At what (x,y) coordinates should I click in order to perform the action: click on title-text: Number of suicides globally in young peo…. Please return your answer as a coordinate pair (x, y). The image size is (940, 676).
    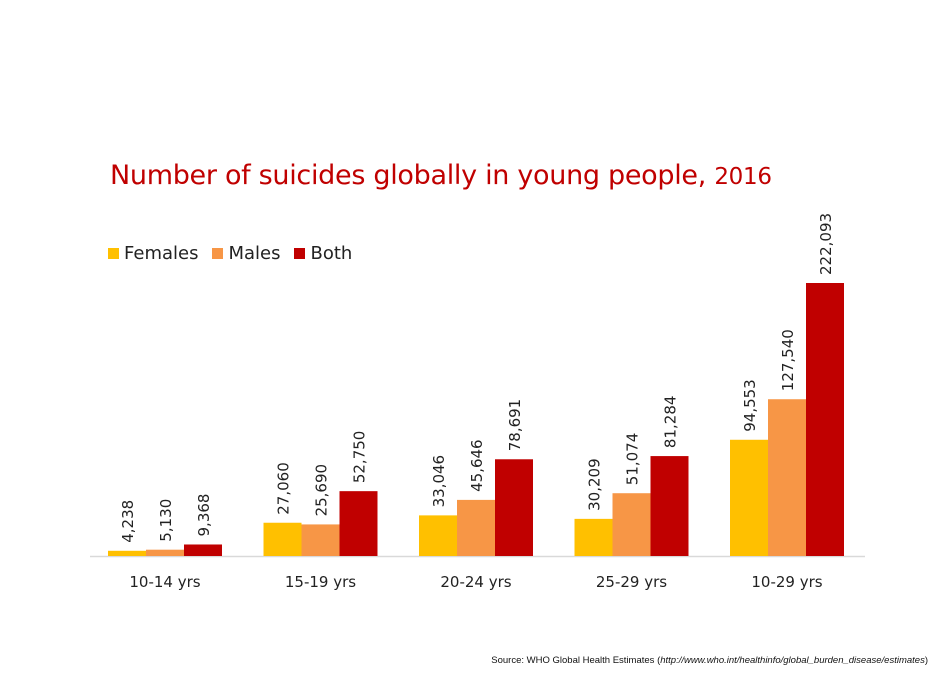
    Looking at the image, I should click on (408, 175).